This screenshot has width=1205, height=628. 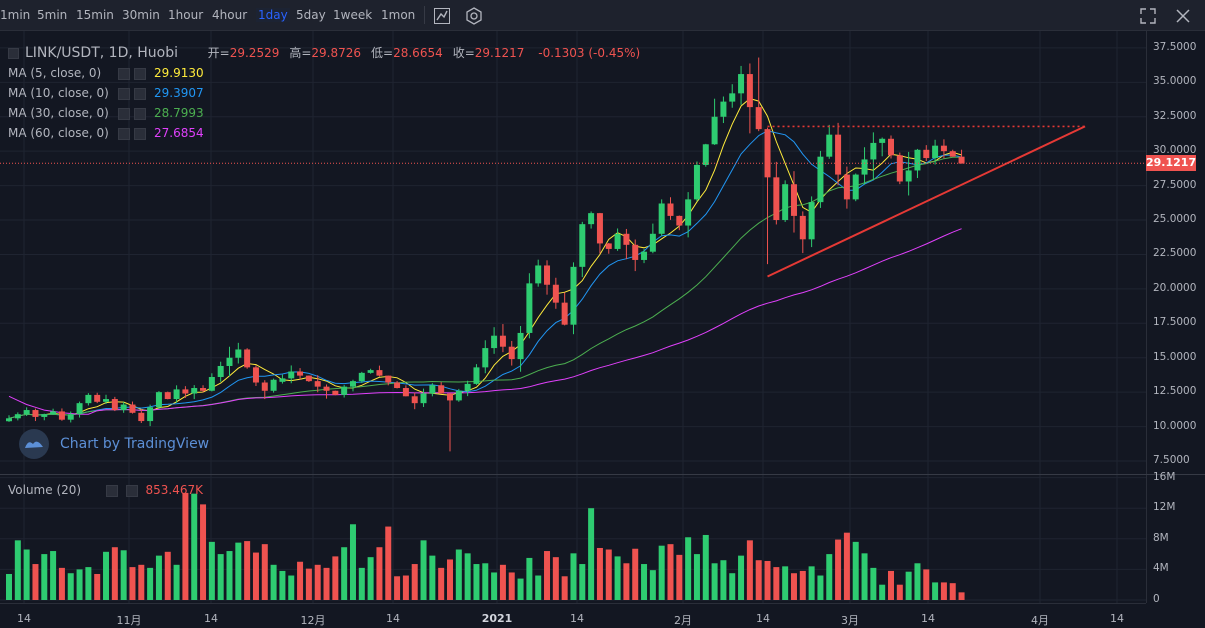 I want to click on timeframe-4hour: 4hour, so click(x=230, y=15).